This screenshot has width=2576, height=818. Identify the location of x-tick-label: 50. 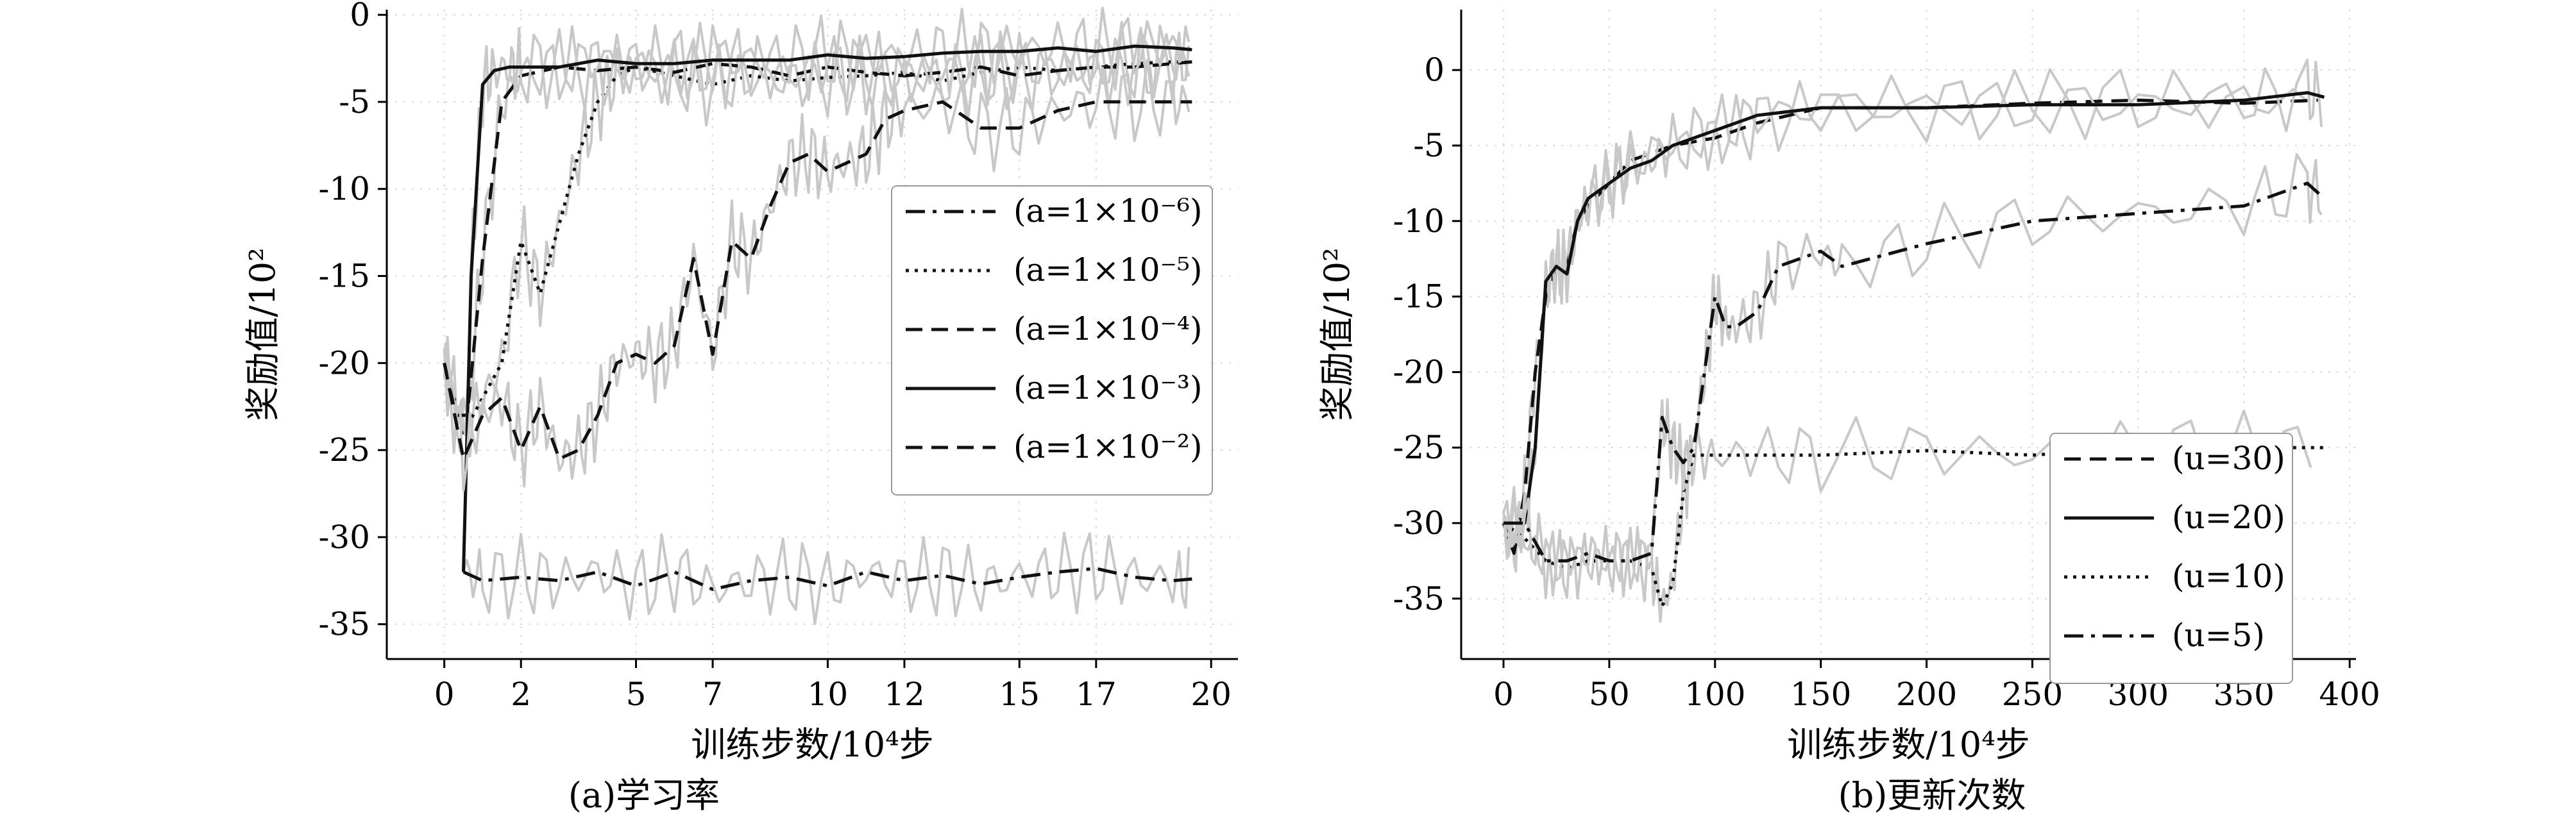
(1609, 694).